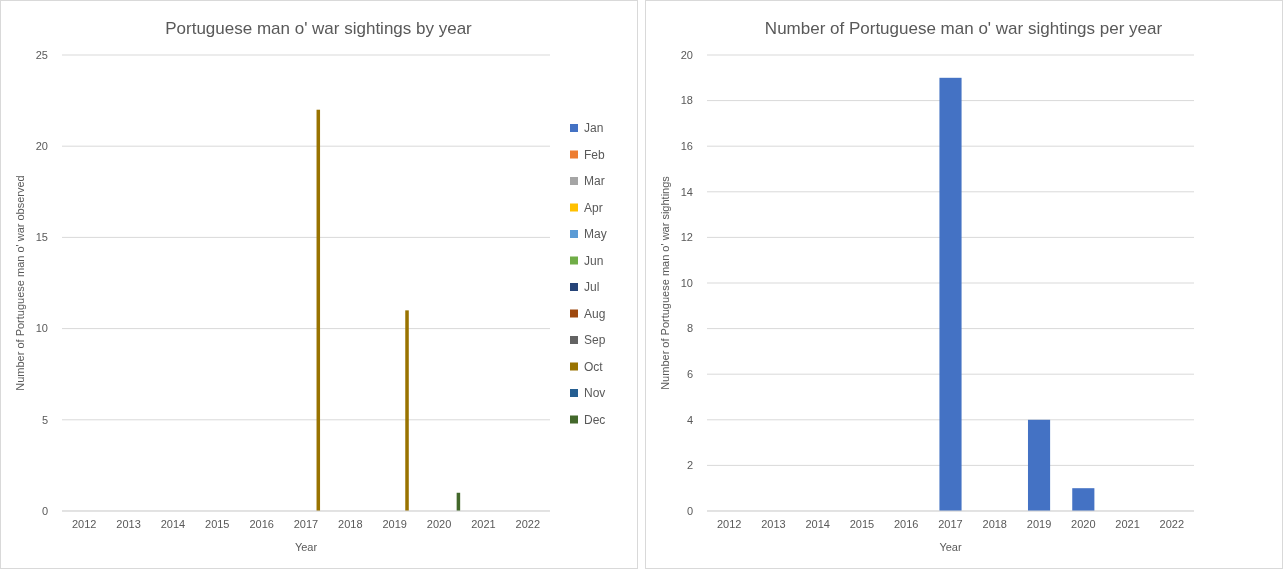 The height and width of the screenshot is (571, 1285). I want to click on y-tick-label: 6, so click(689, 374).